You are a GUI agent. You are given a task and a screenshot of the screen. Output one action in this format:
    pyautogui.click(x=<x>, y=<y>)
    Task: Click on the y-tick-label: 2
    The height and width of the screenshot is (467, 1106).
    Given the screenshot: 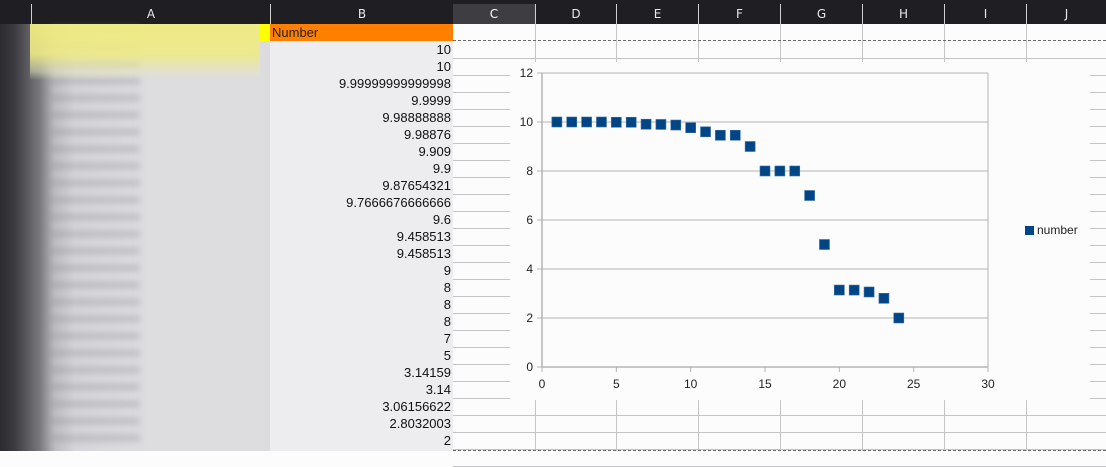 What is the action you would take?
    pyautogui.click(x=529, y=318)
    